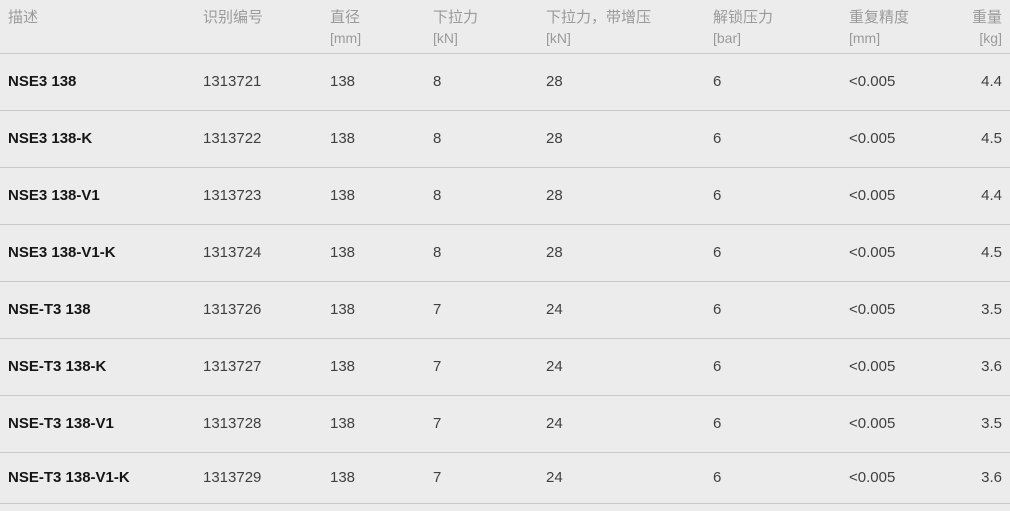 Image resolution: width=1010 pixels, height=511 pixels. What do you see at coordinates (97, 423) in the screenshot?
I see `cell-description: NSE-T3 138-V1` at bounding box center [97, 423].